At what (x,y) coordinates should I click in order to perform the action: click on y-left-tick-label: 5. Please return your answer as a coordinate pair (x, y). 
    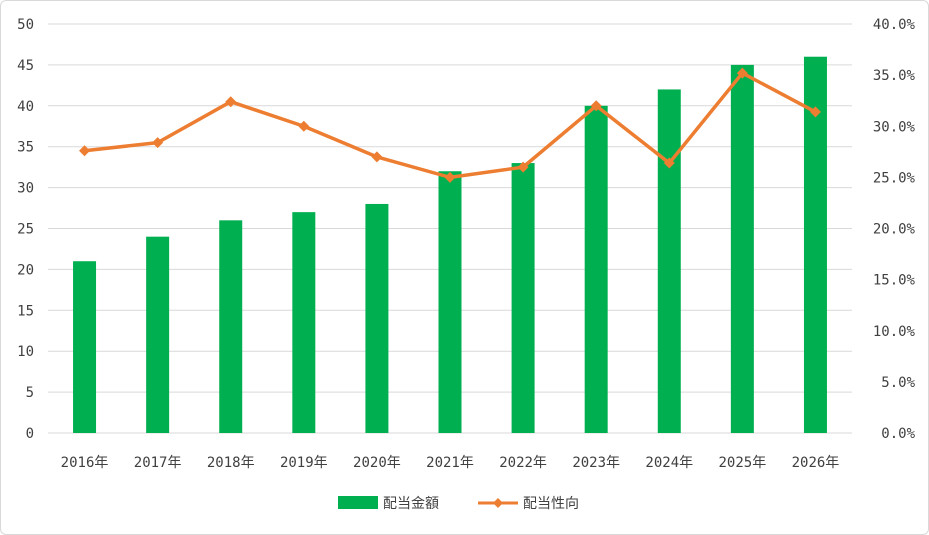
    Looking at the image, I should click on (30, 393).